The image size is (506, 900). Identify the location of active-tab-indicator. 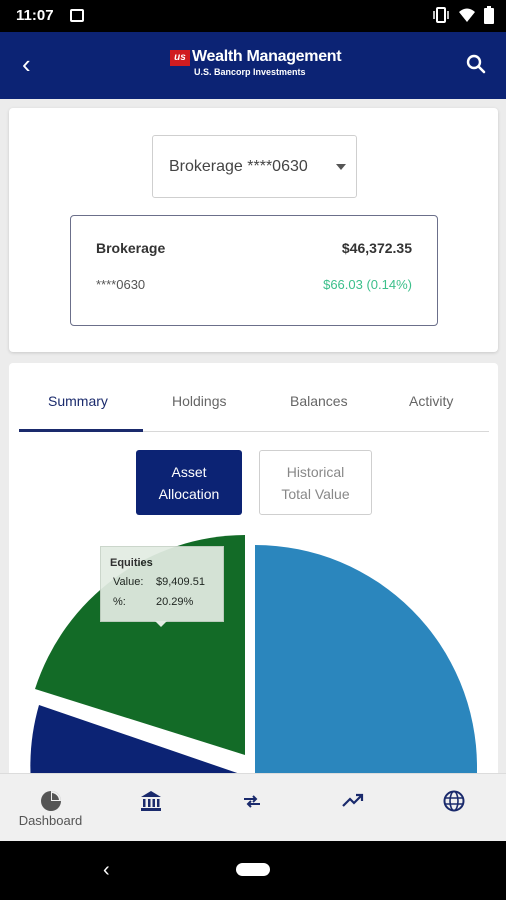
(81, 430).